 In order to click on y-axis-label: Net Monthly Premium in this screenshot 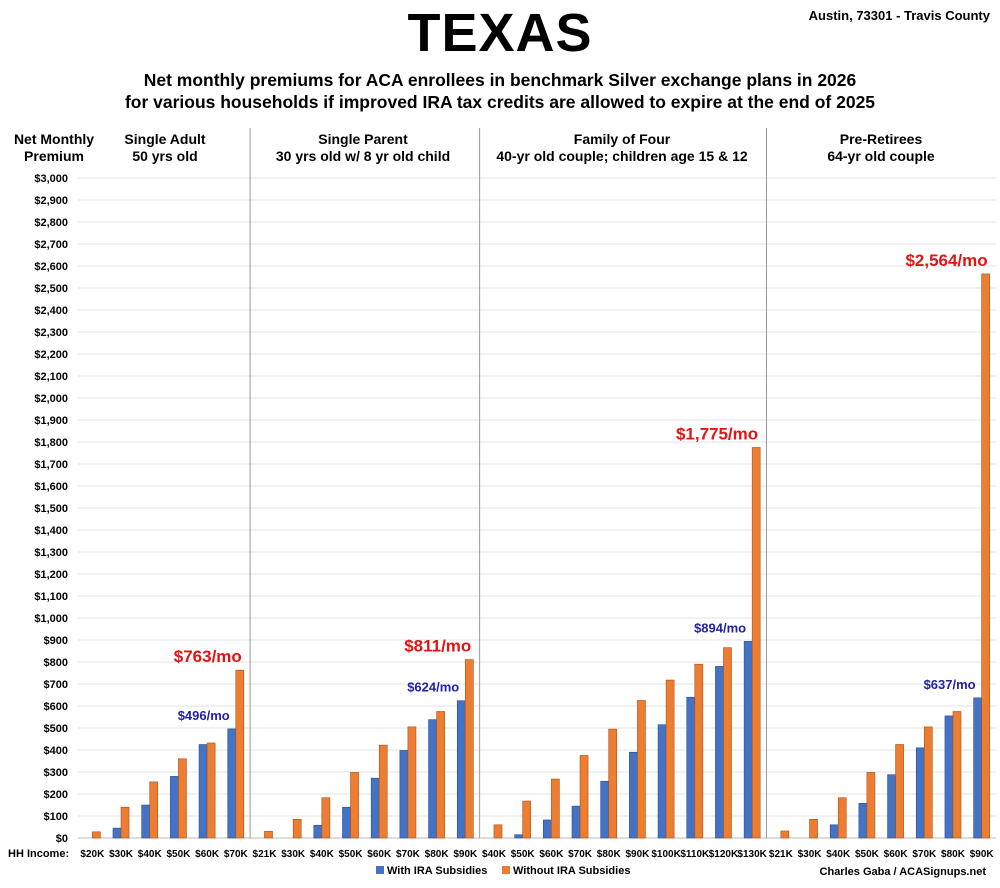, I will do `click(54, 148)`.